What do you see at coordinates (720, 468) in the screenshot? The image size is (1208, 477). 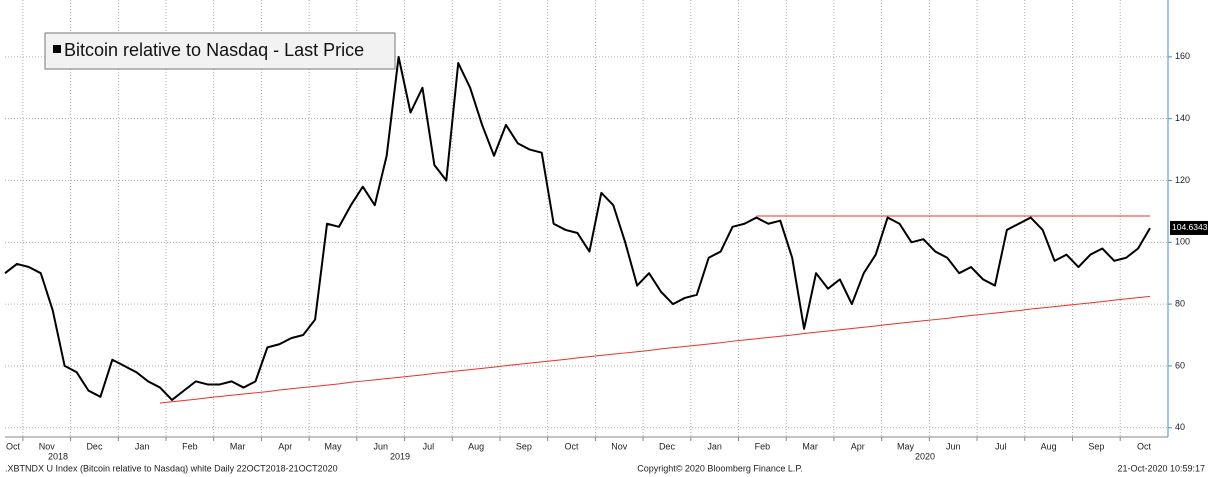 I see `footer-center: Copyright© 2020 Bloomberg Finance L.P.` at bounding box center [720, 468].